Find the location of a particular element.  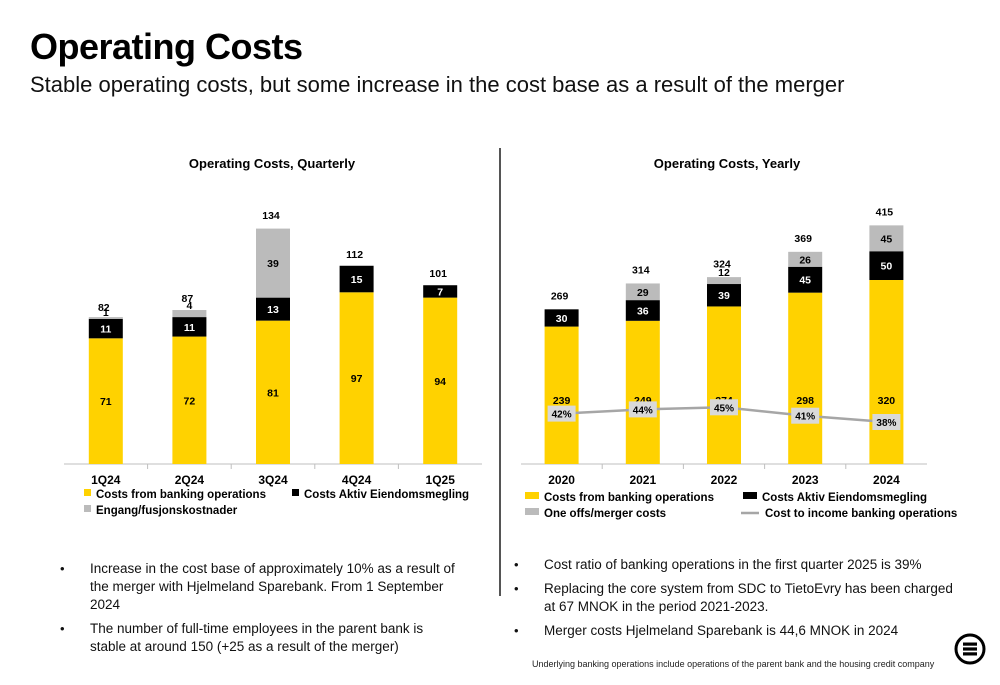

total-label: 369 is located at coordinates (803, 239).